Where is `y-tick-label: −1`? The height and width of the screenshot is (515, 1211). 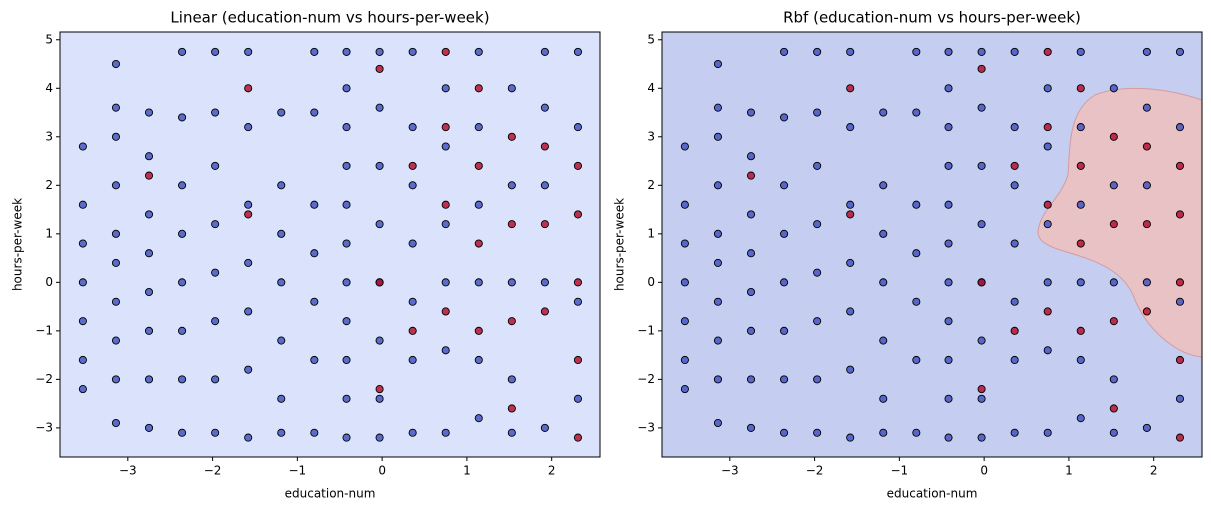 y-tick-label: −1 is located at coordinates (646, 330).